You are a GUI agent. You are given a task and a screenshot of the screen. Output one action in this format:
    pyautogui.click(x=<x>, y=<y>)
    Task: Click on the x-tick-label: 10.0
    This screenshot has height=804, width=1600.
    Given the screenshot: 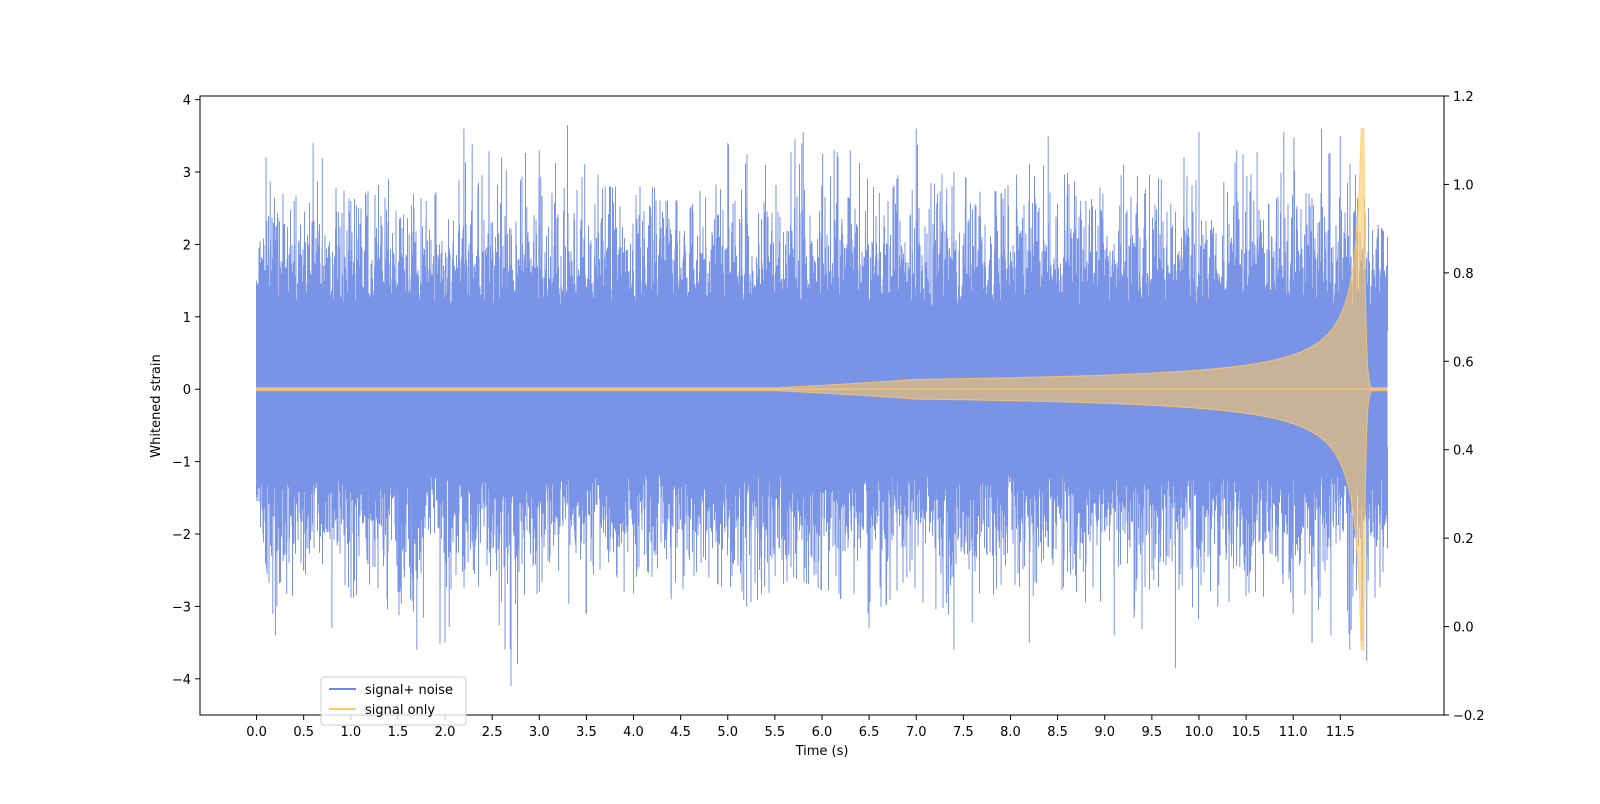 What is the action you would take?
    pyautogui.click(x=1198, y=732)
    